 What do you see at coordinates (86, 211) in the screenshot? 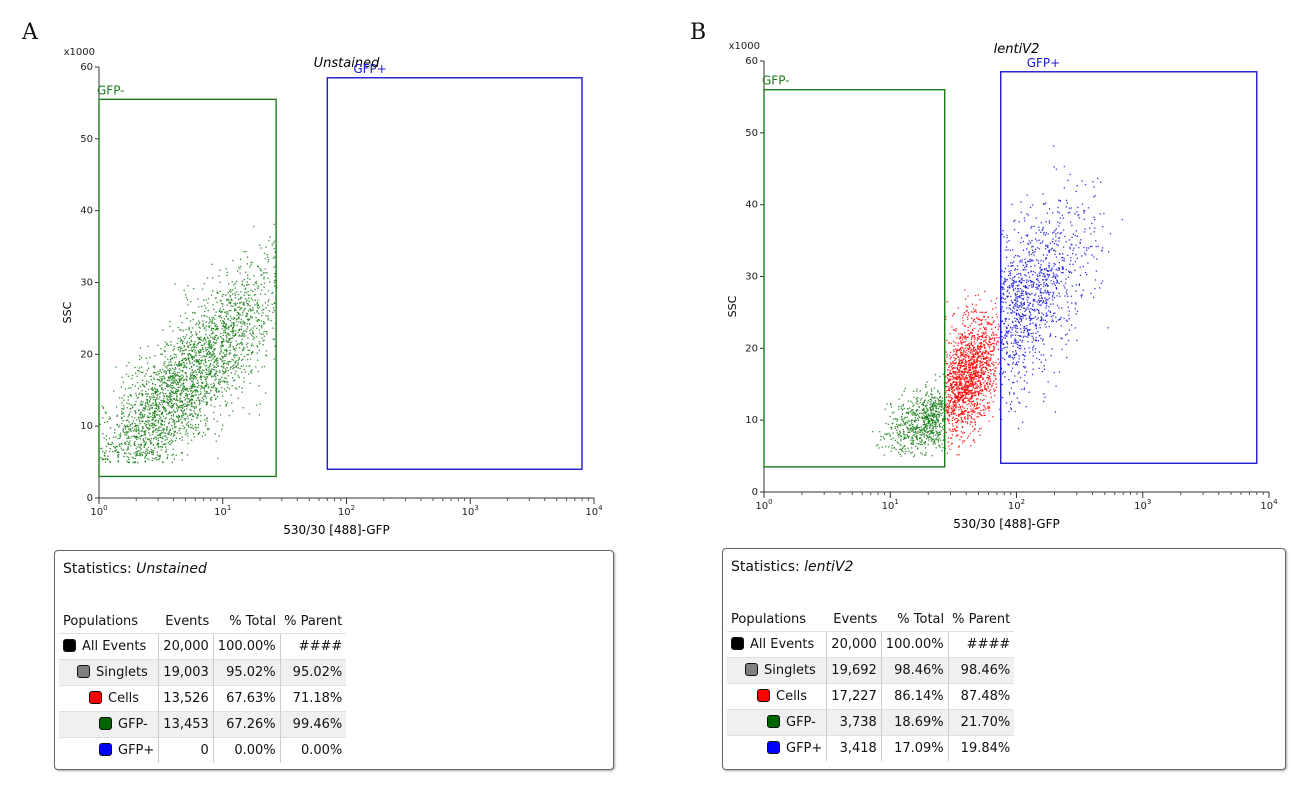
I see `y-tick-label: 40` at bounding box center [86, 211].